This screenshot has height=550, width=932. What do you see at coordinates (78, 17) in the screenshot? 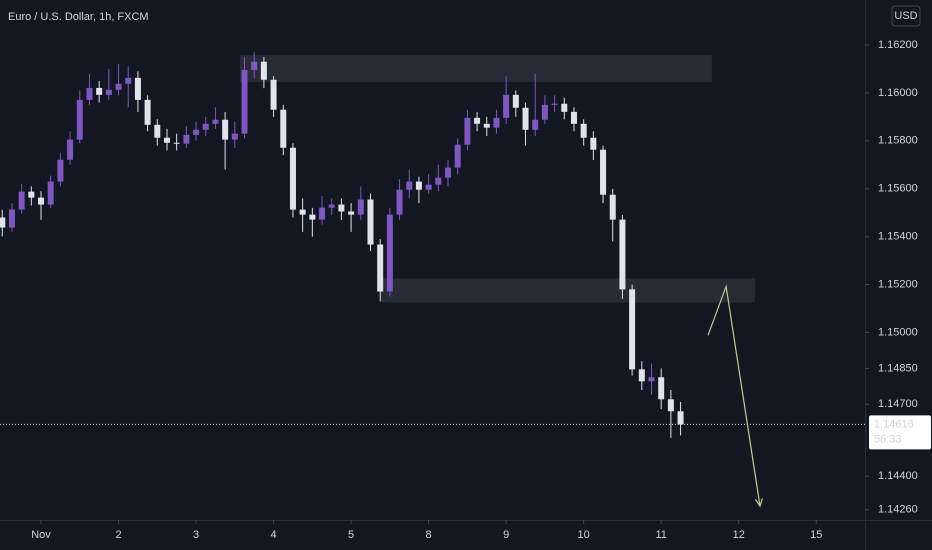
I see `chart-title: Euro / U.S. Dollar, 1h, FXCM` at bounding box center [78, 17].